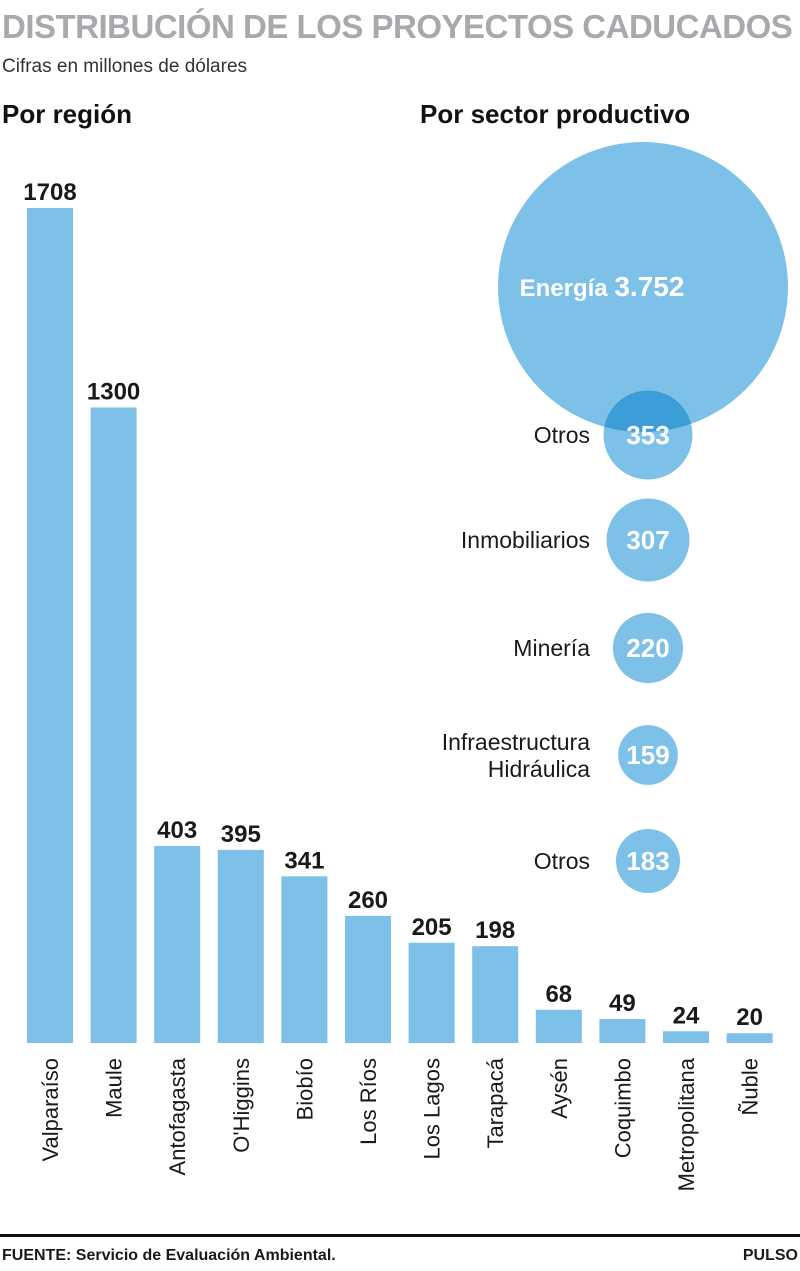  What do you see at coordinates (622, 1003) in the screenshot?
I see `bar-value-label: 49` at bounding box center [622, 1003].